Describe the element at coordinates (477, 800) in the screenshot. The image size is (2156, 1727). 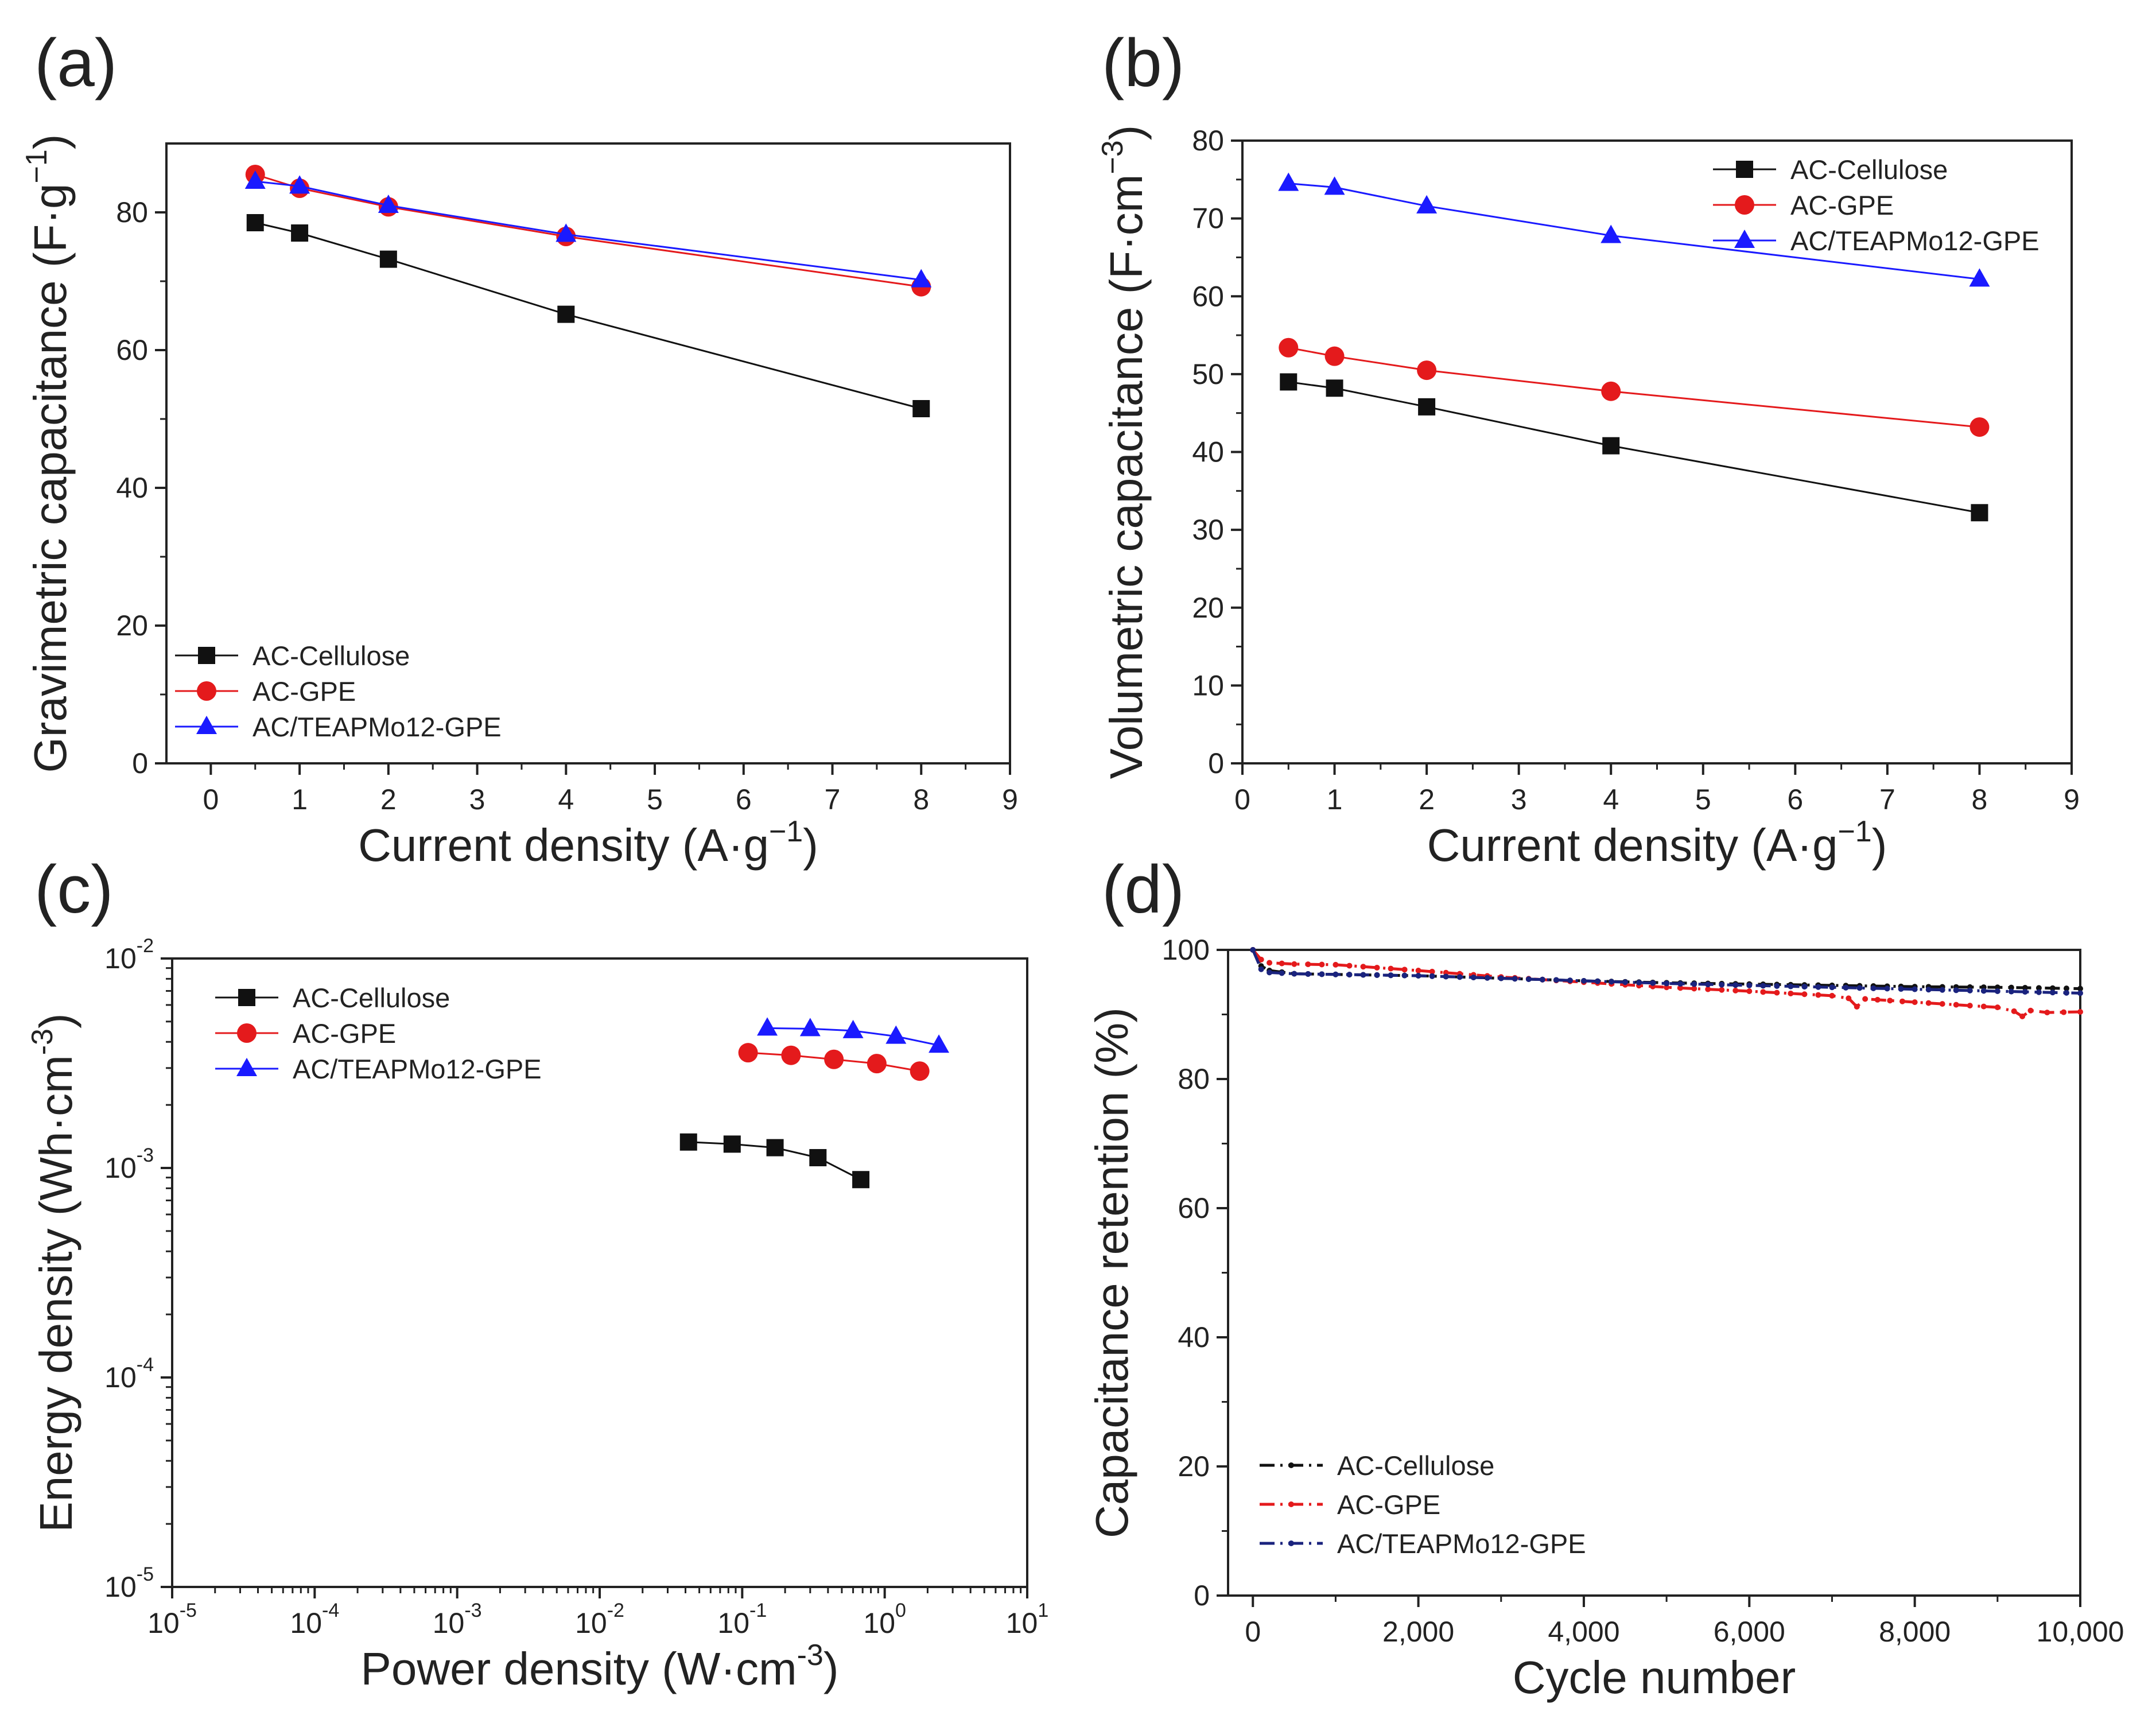
I see `x-tick-label: 3` at that location.